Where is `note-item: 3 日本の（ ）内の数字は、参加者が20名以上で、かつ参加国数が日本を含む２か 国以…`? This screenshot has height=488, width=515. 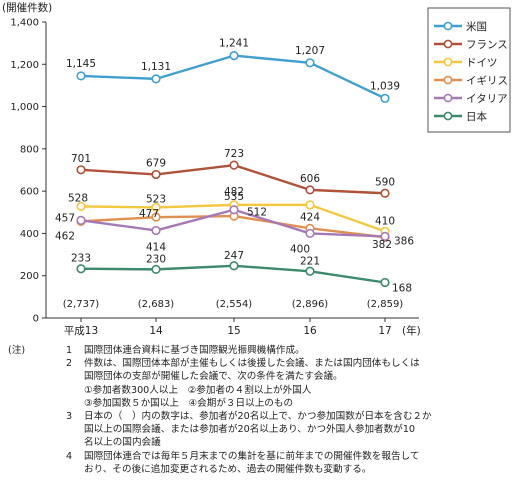 note-item: 3 日本の（ ）内の数字は、参加者が20名以上で、かつ参加国数が日本を含む２か 国以… is located at coordinates (260, 430).